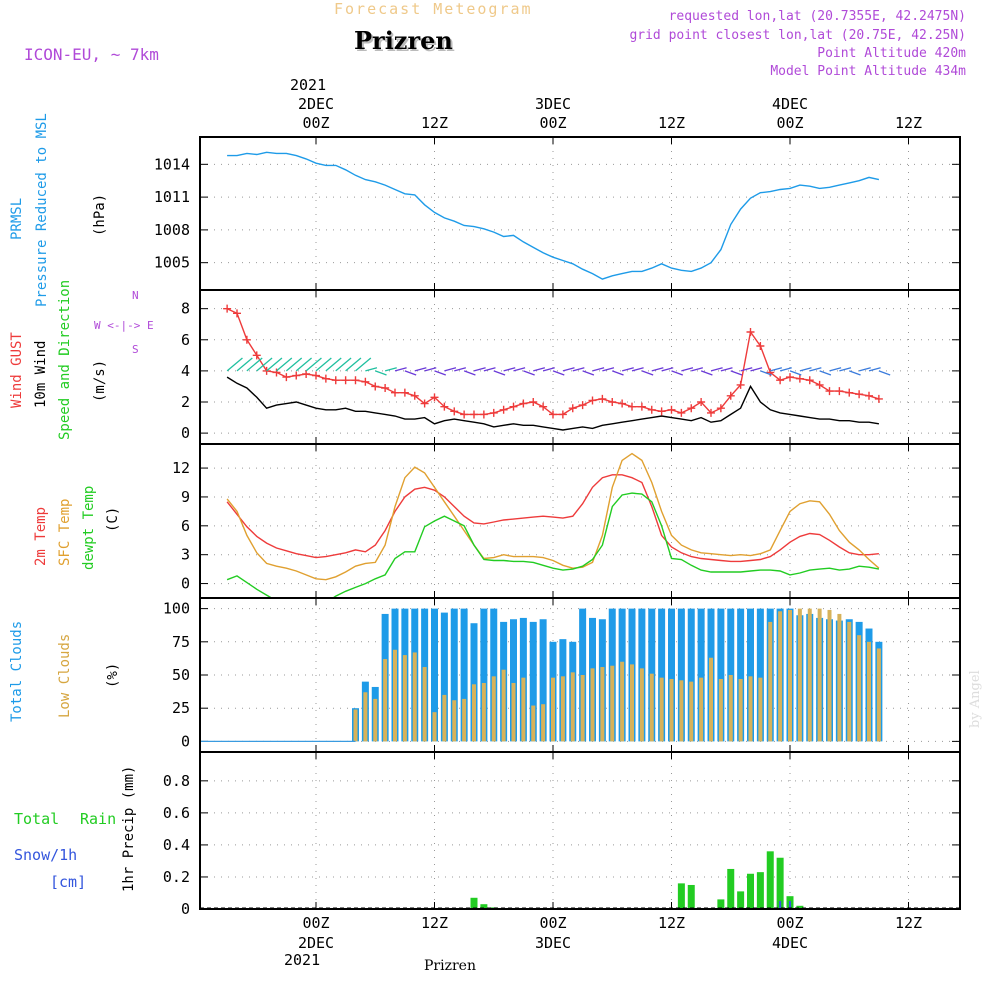 The height and width of the screenshot is (1000, 1000). Describe the element at coordinates (450, 966) in the screenshot. I see `bottom-location: Prizren` at that location.